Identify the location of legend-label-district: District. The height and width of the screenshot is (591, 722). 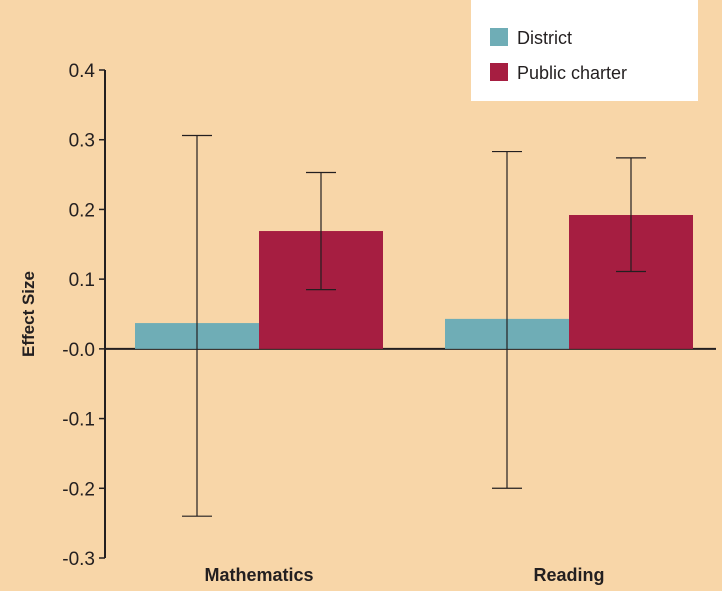
(544, 38).